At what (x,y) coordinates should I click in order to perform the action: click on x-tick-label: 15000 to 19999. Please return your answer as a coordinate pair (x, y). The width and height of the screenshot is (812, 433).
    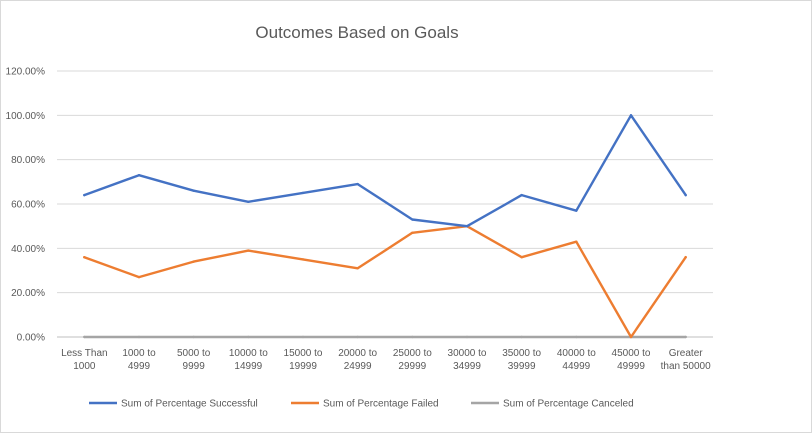
    Looking at the image, I should click on (303, 360).